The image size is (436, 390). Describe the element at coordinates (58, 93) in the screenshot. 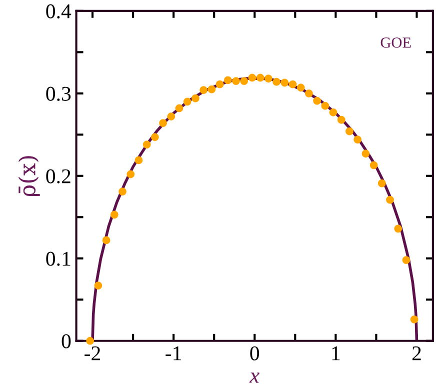

I see `y-tick-label: 0.3` at that location.